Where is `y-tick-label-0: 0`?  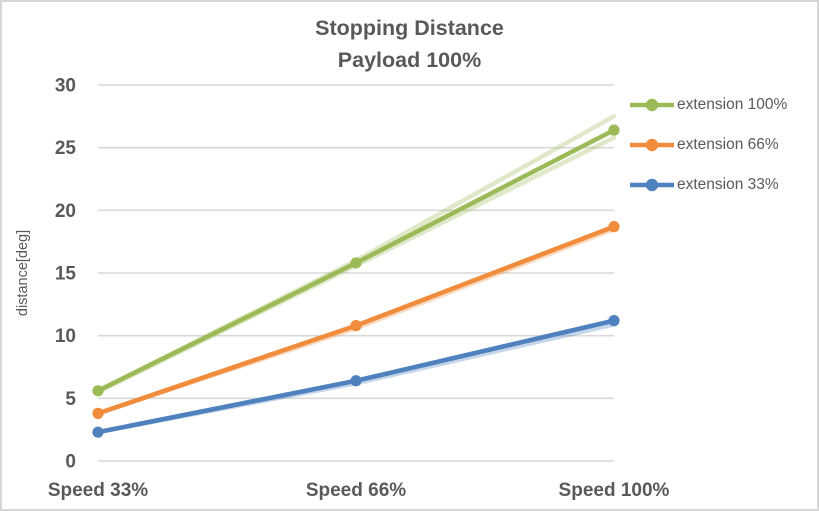 y-tick-label-0: 0 is located at coordinates (70, 462).